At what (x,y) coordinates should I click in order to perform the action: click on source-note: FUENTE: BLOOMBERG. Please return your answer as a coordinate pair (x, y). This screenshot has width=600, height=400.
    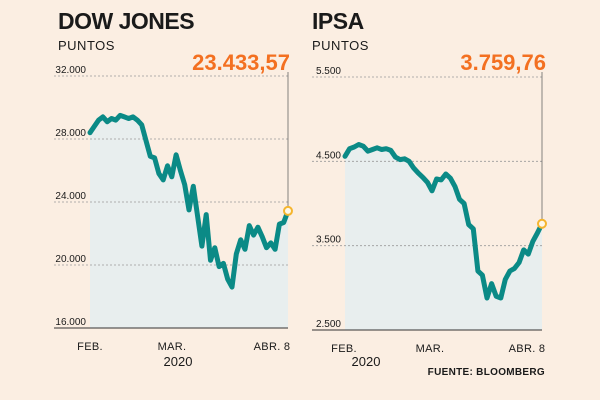
    Looking at the image, I should click on (486, 372).